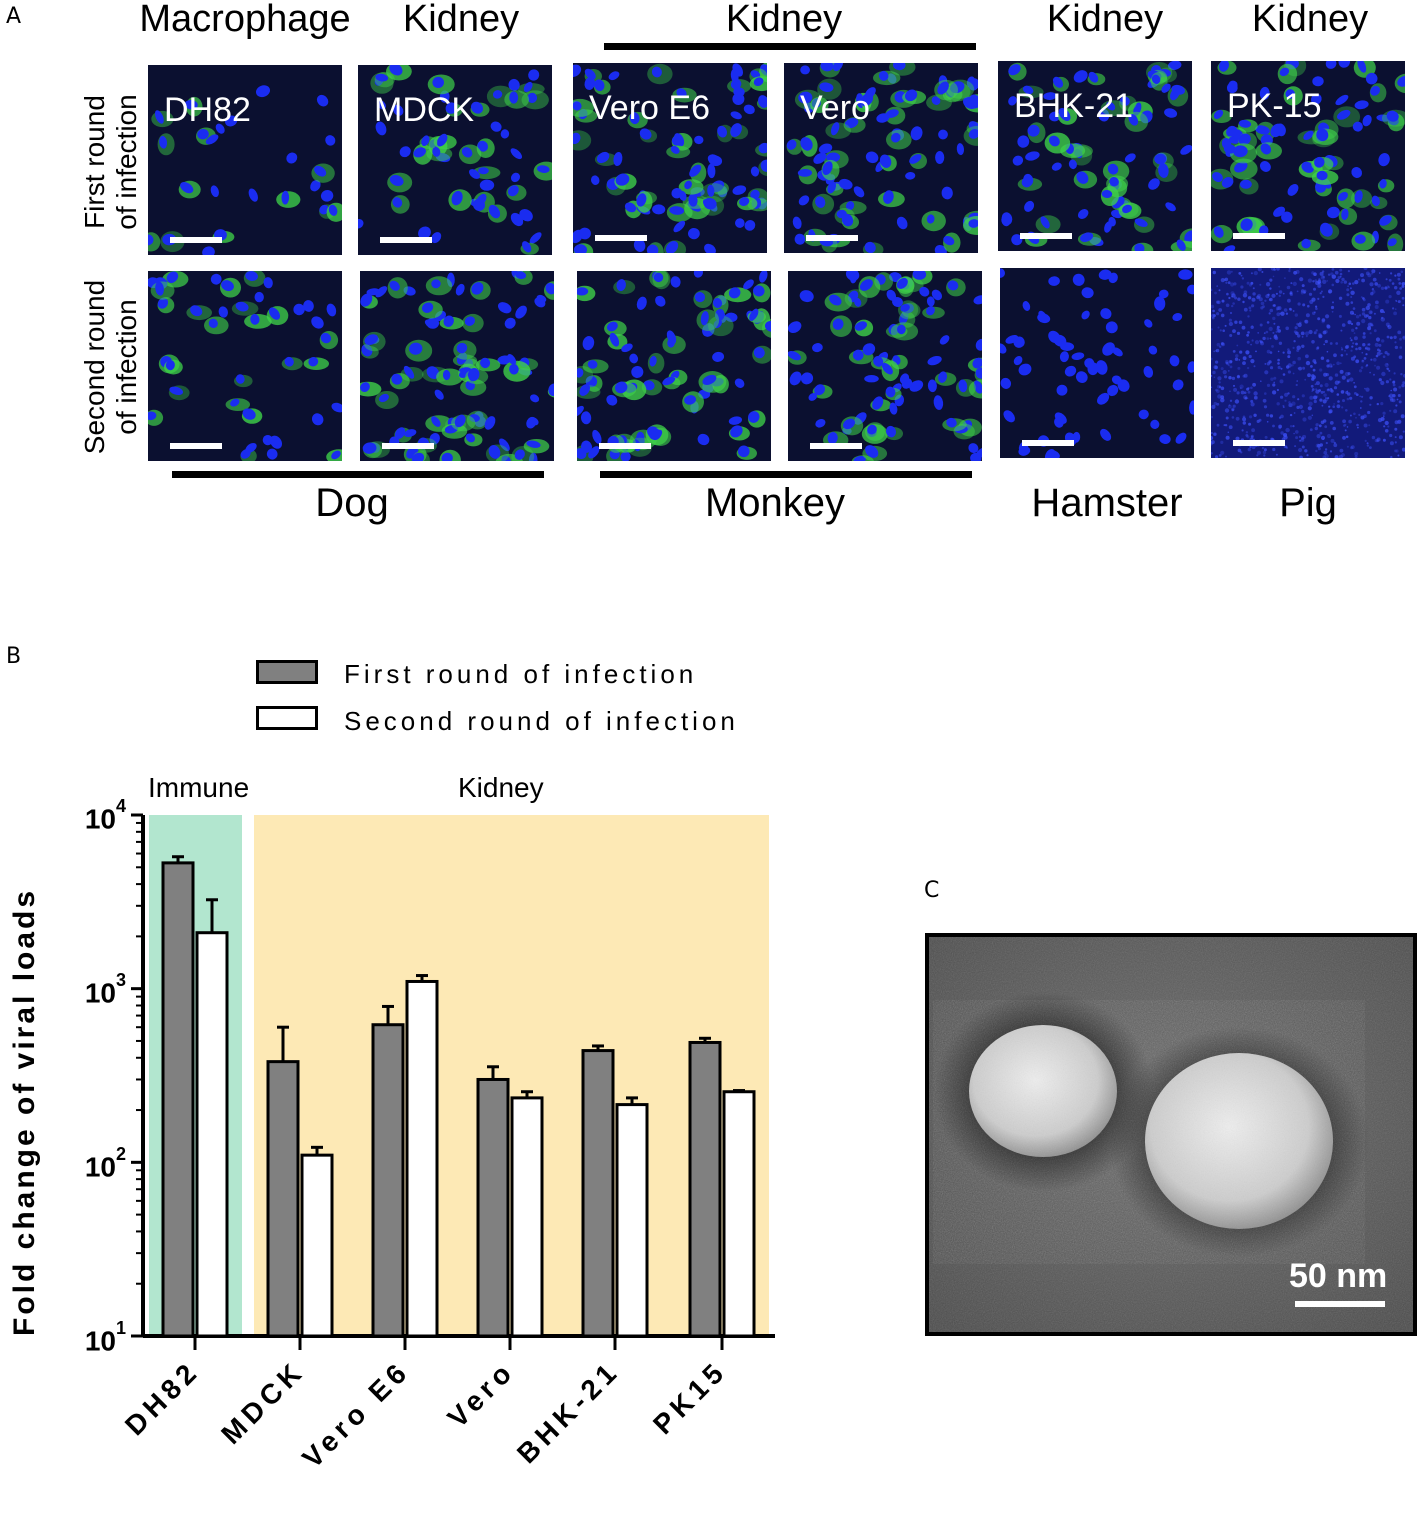 Image resolution: width=1418 pixels, height=1519 pixels. I want to click on y-tick-exp: 3, so click(120, 980).